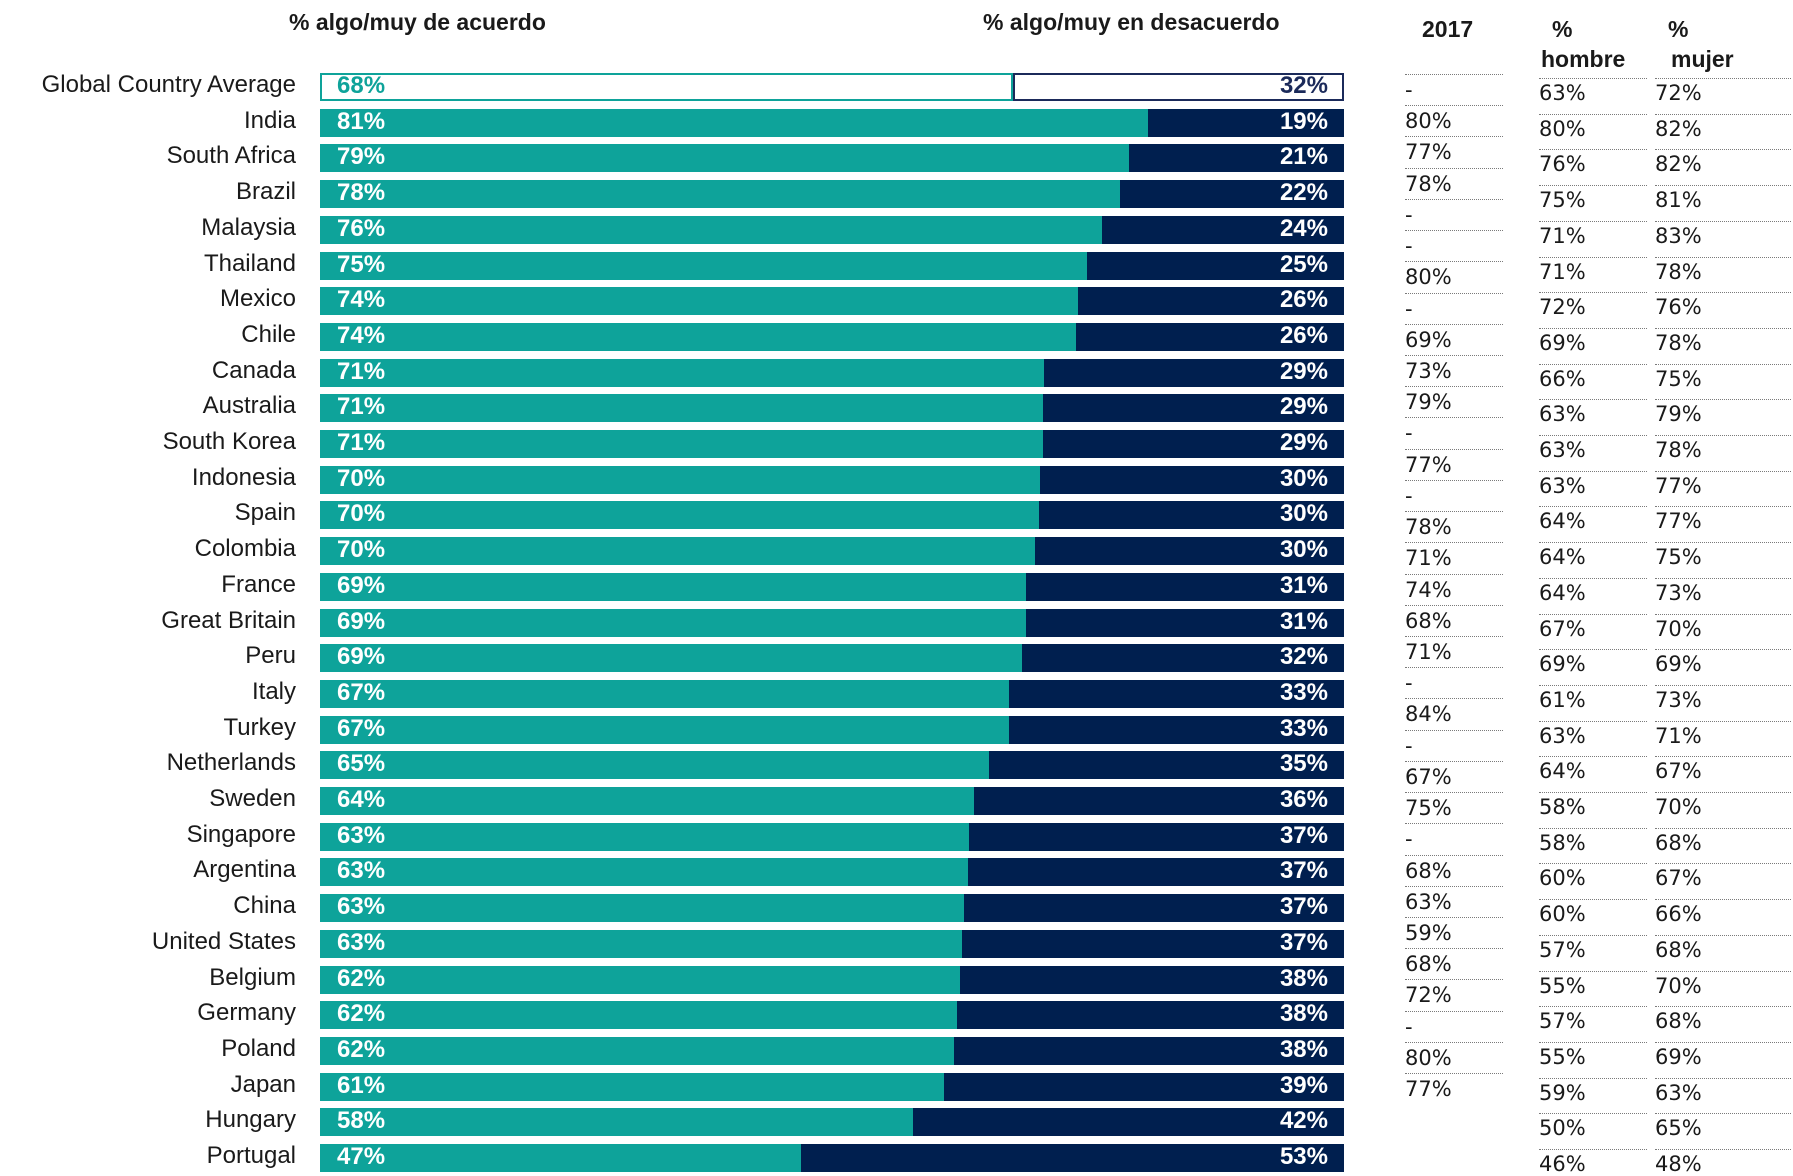 The height and width of the screenshot is (1176, 1793). I want to click on category-label: Poland, so click(258, 1048).